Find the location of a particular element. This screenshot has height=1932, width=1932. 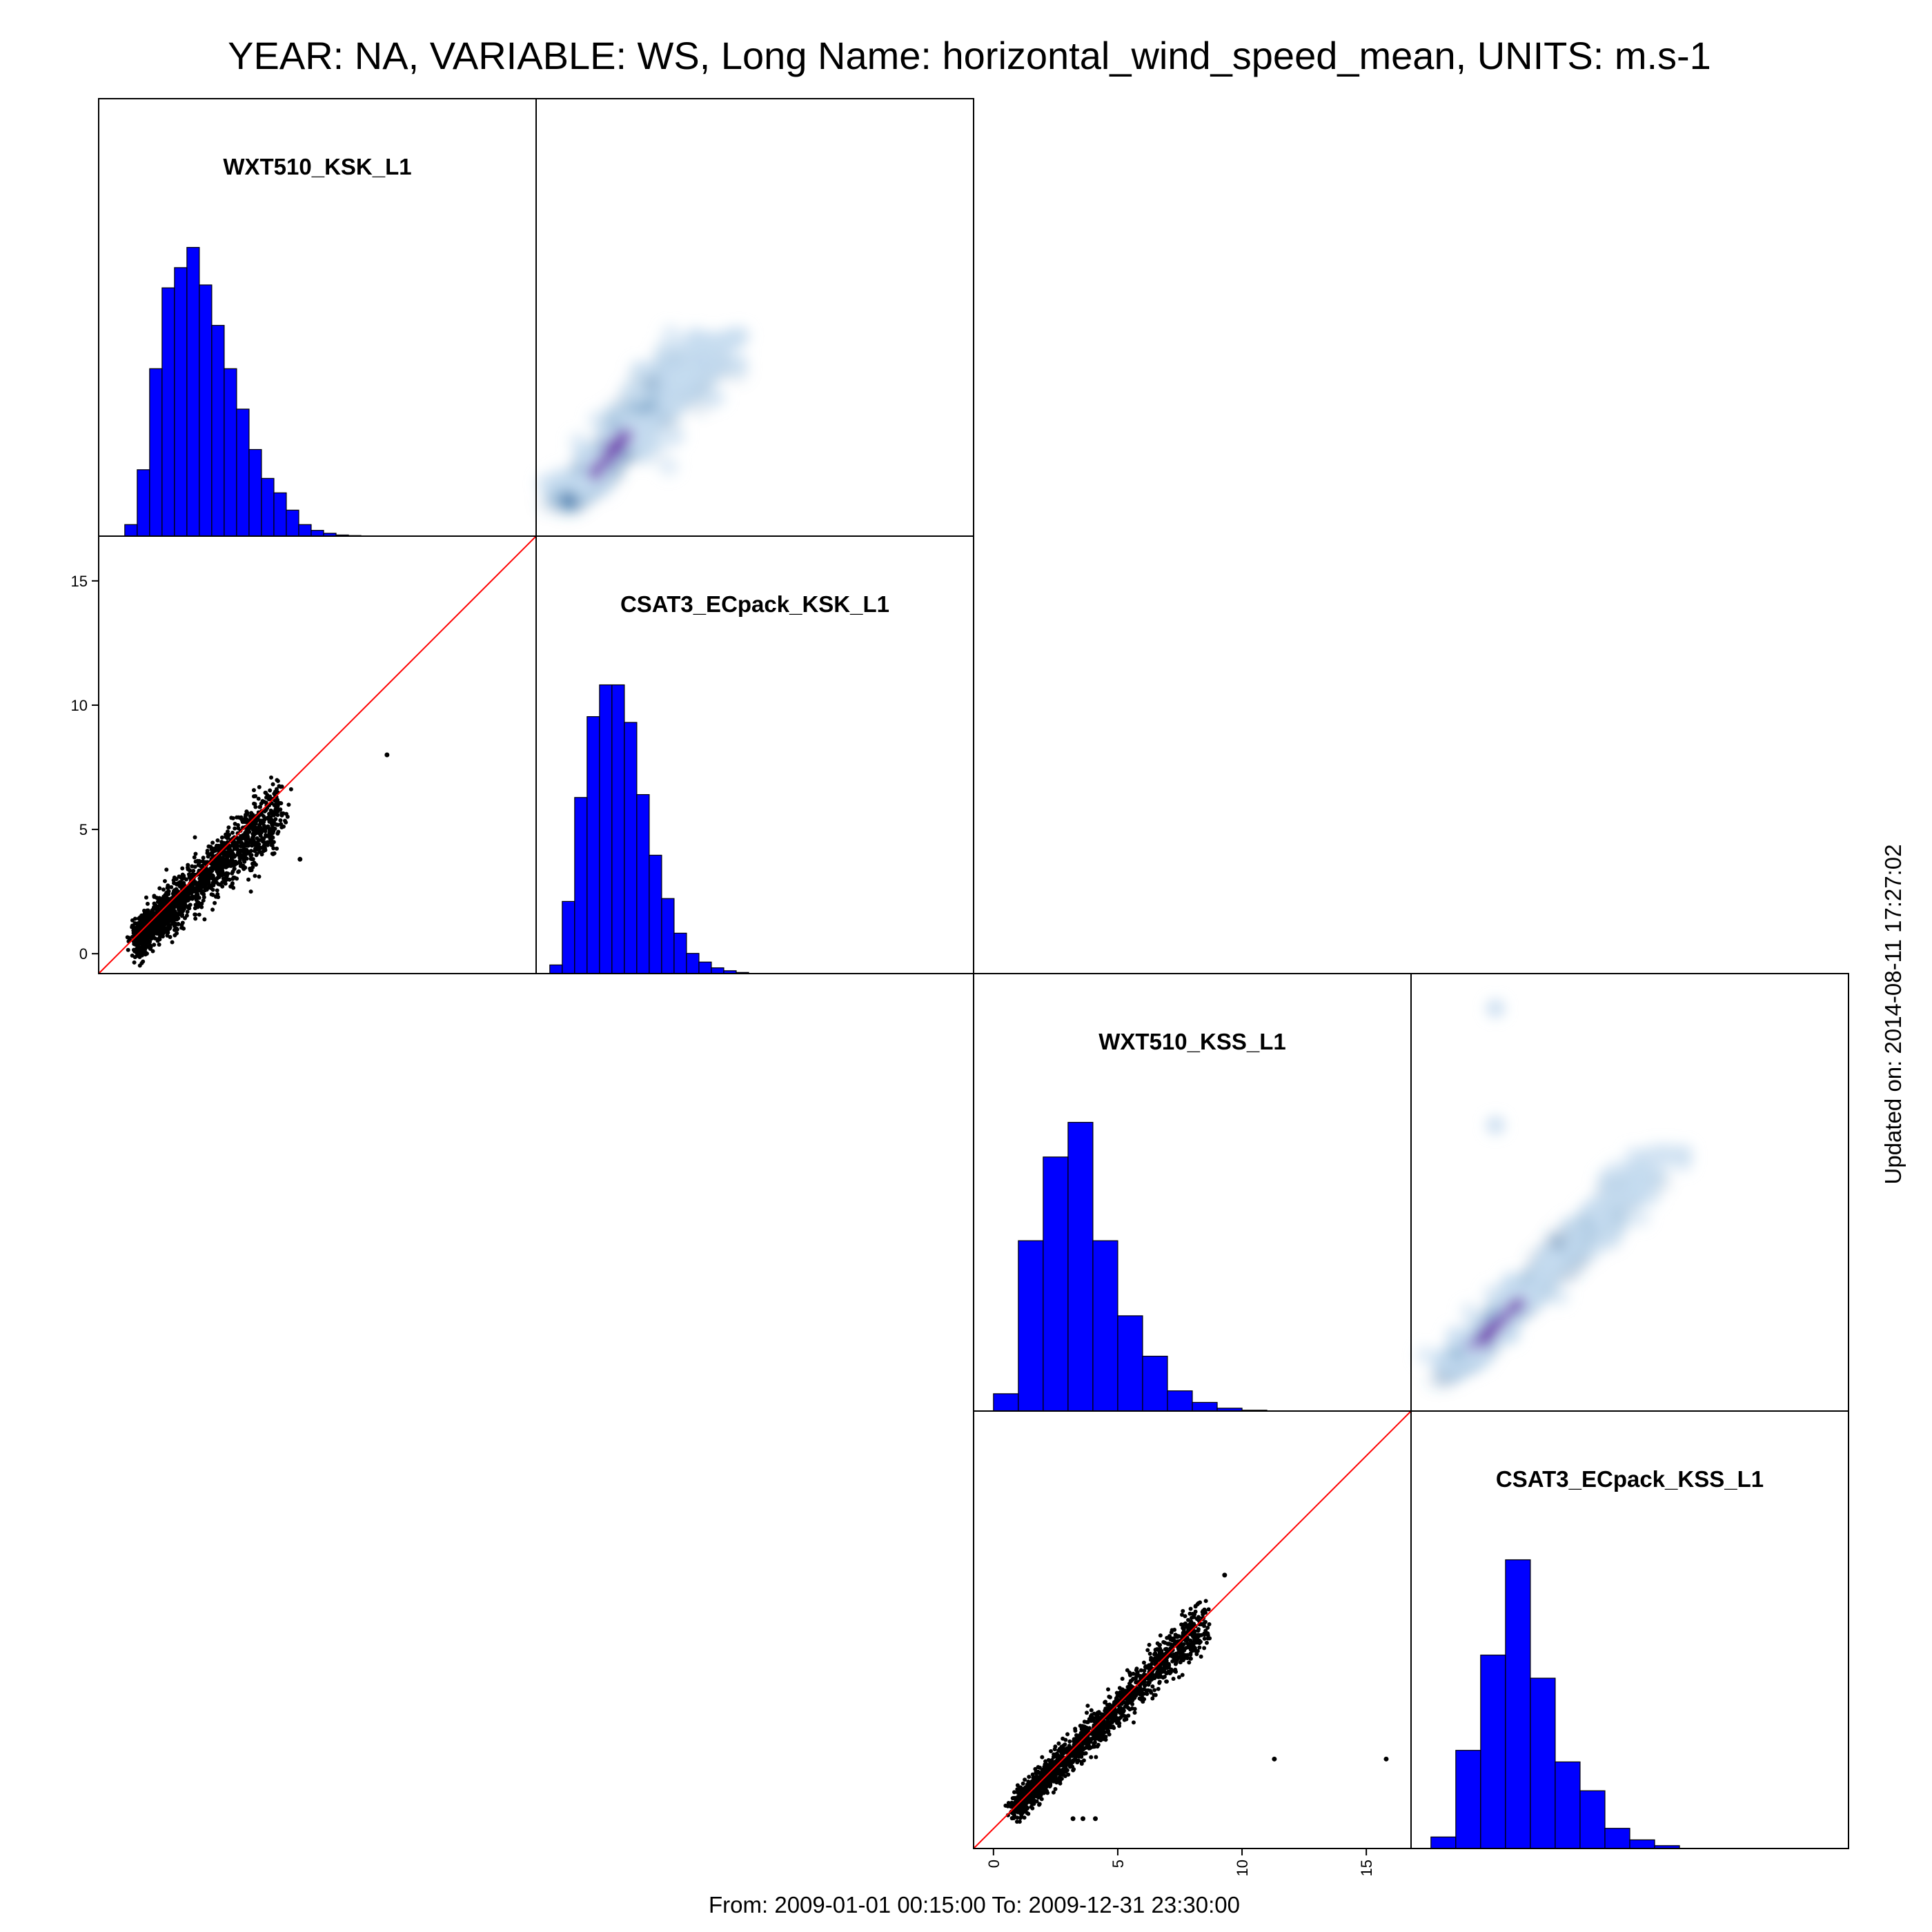

histogram-kss-1: WXT510_KSS_L1 is located at coordinates (1139, 1220).